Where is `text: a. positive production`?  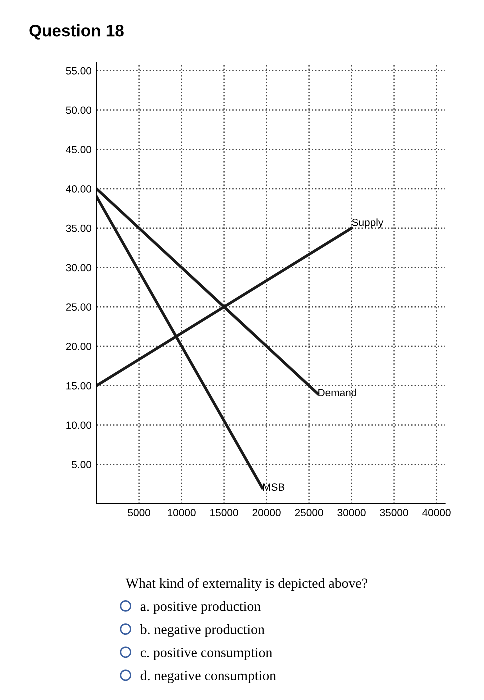
text: a. positive production is located at coordinates (200, 607).